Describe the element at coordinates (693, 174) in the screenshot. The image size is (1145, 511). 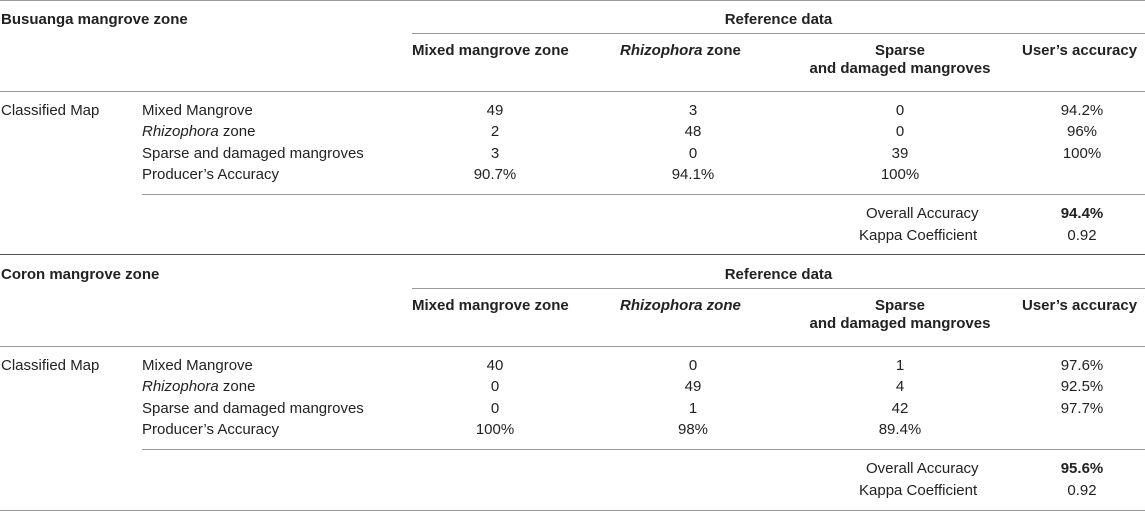
I see `cell-rhizo: 94.1%` at that location.